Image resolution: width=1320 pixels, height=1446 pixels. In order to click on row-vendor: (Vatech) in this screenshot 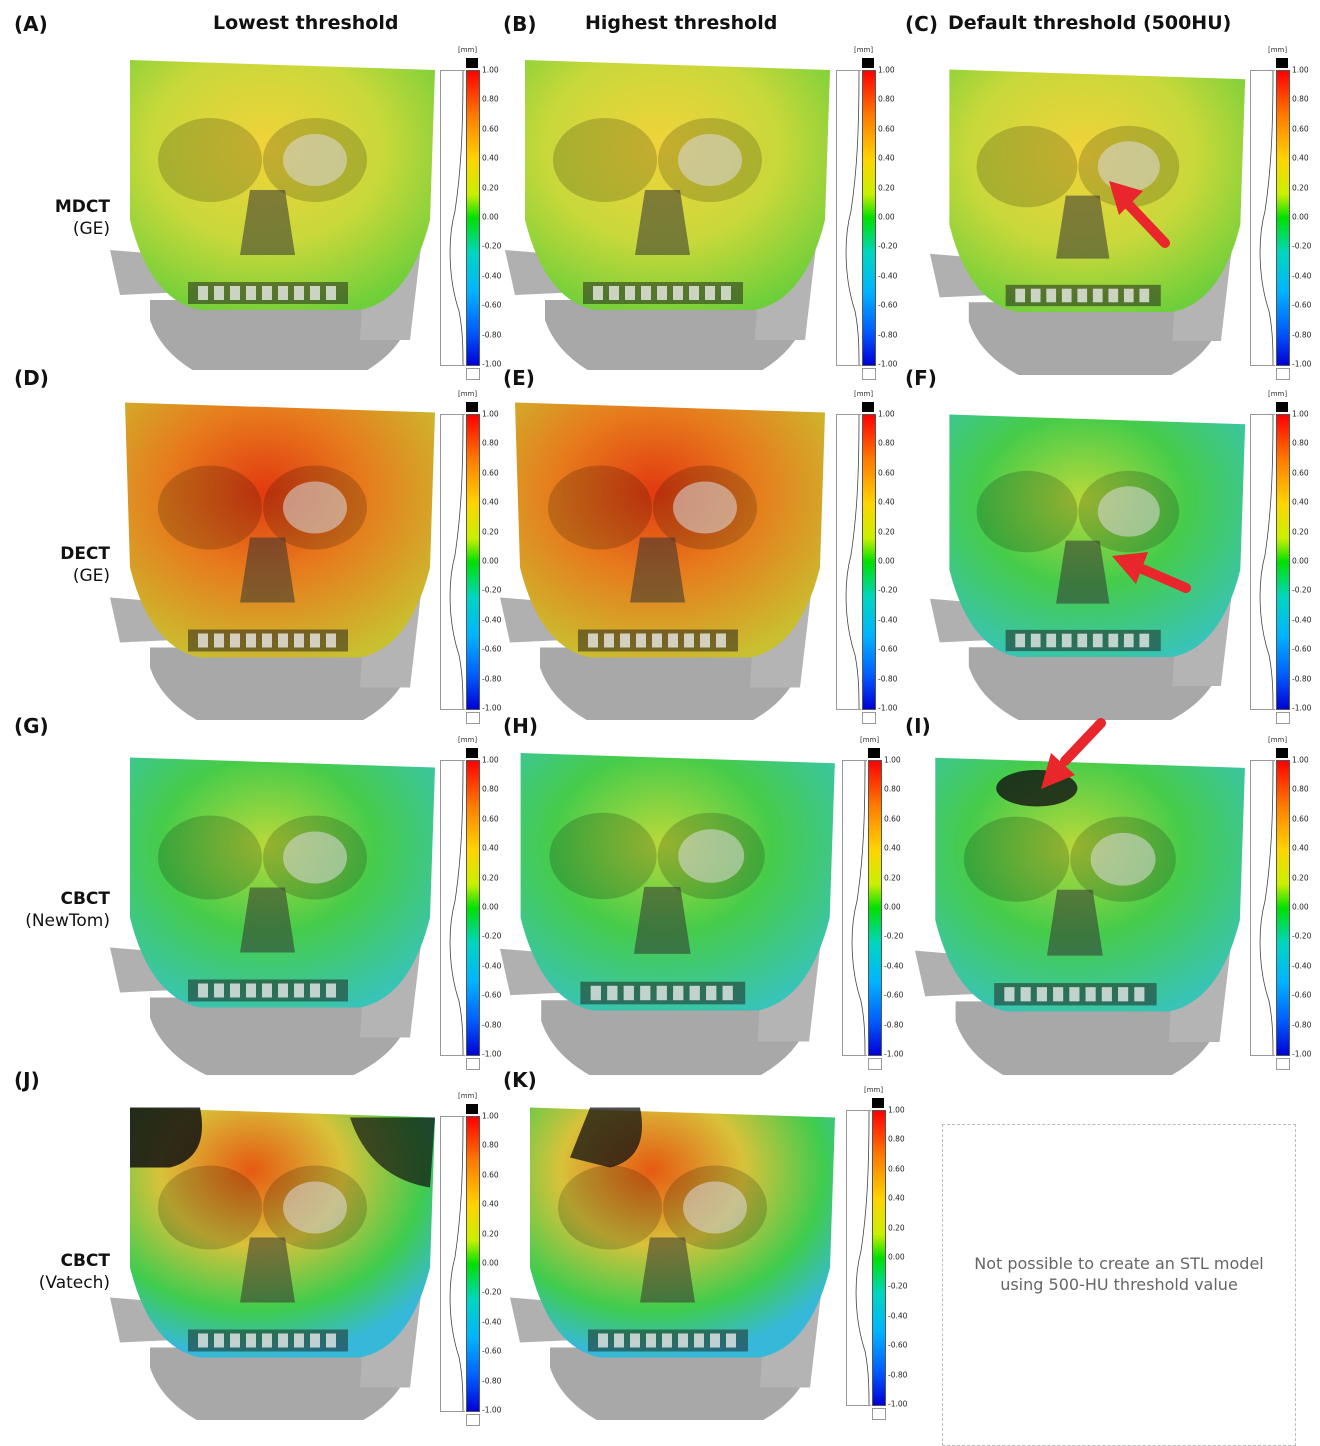, I will do `click(74, 1283)`.